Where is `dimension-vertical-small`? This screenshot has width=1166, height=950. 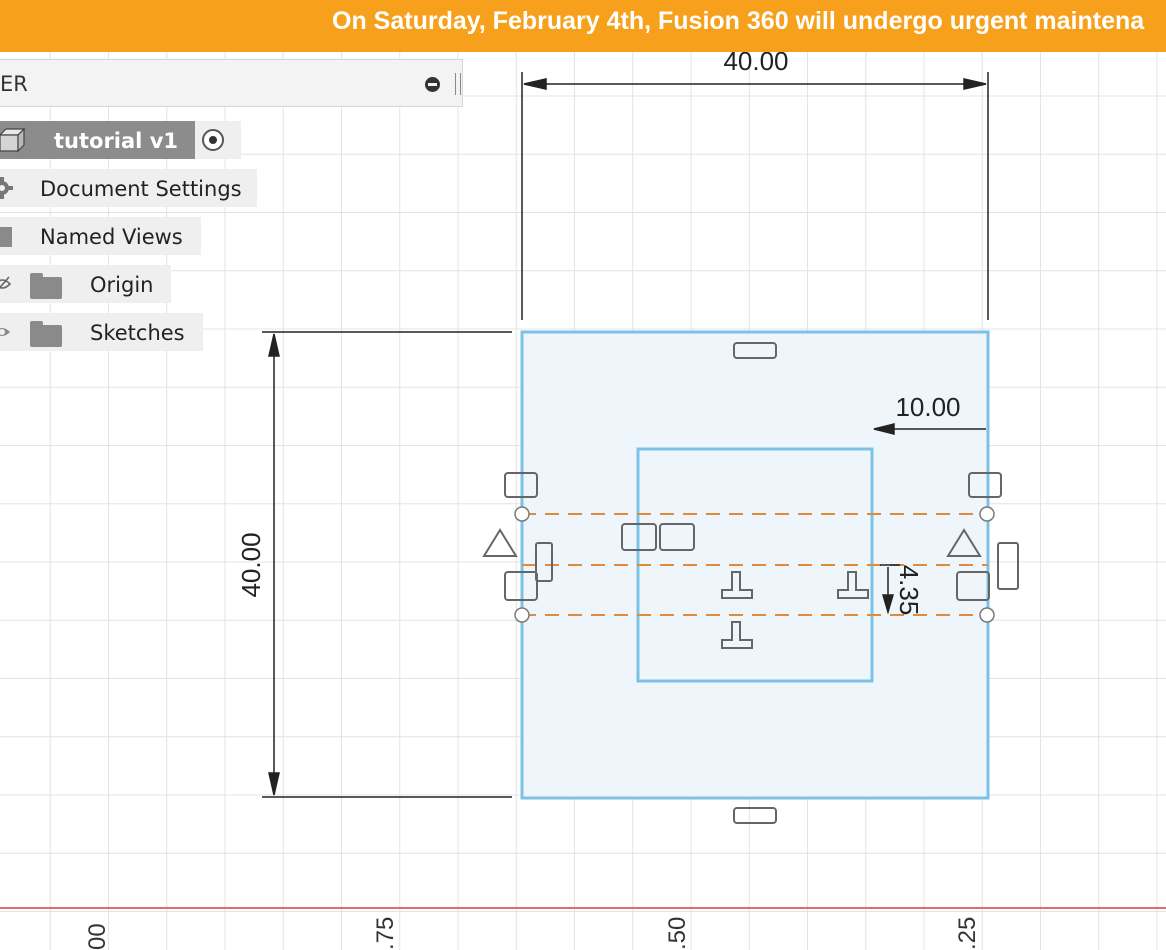
dimension-vertical-small is located at coordinates (890, 589).